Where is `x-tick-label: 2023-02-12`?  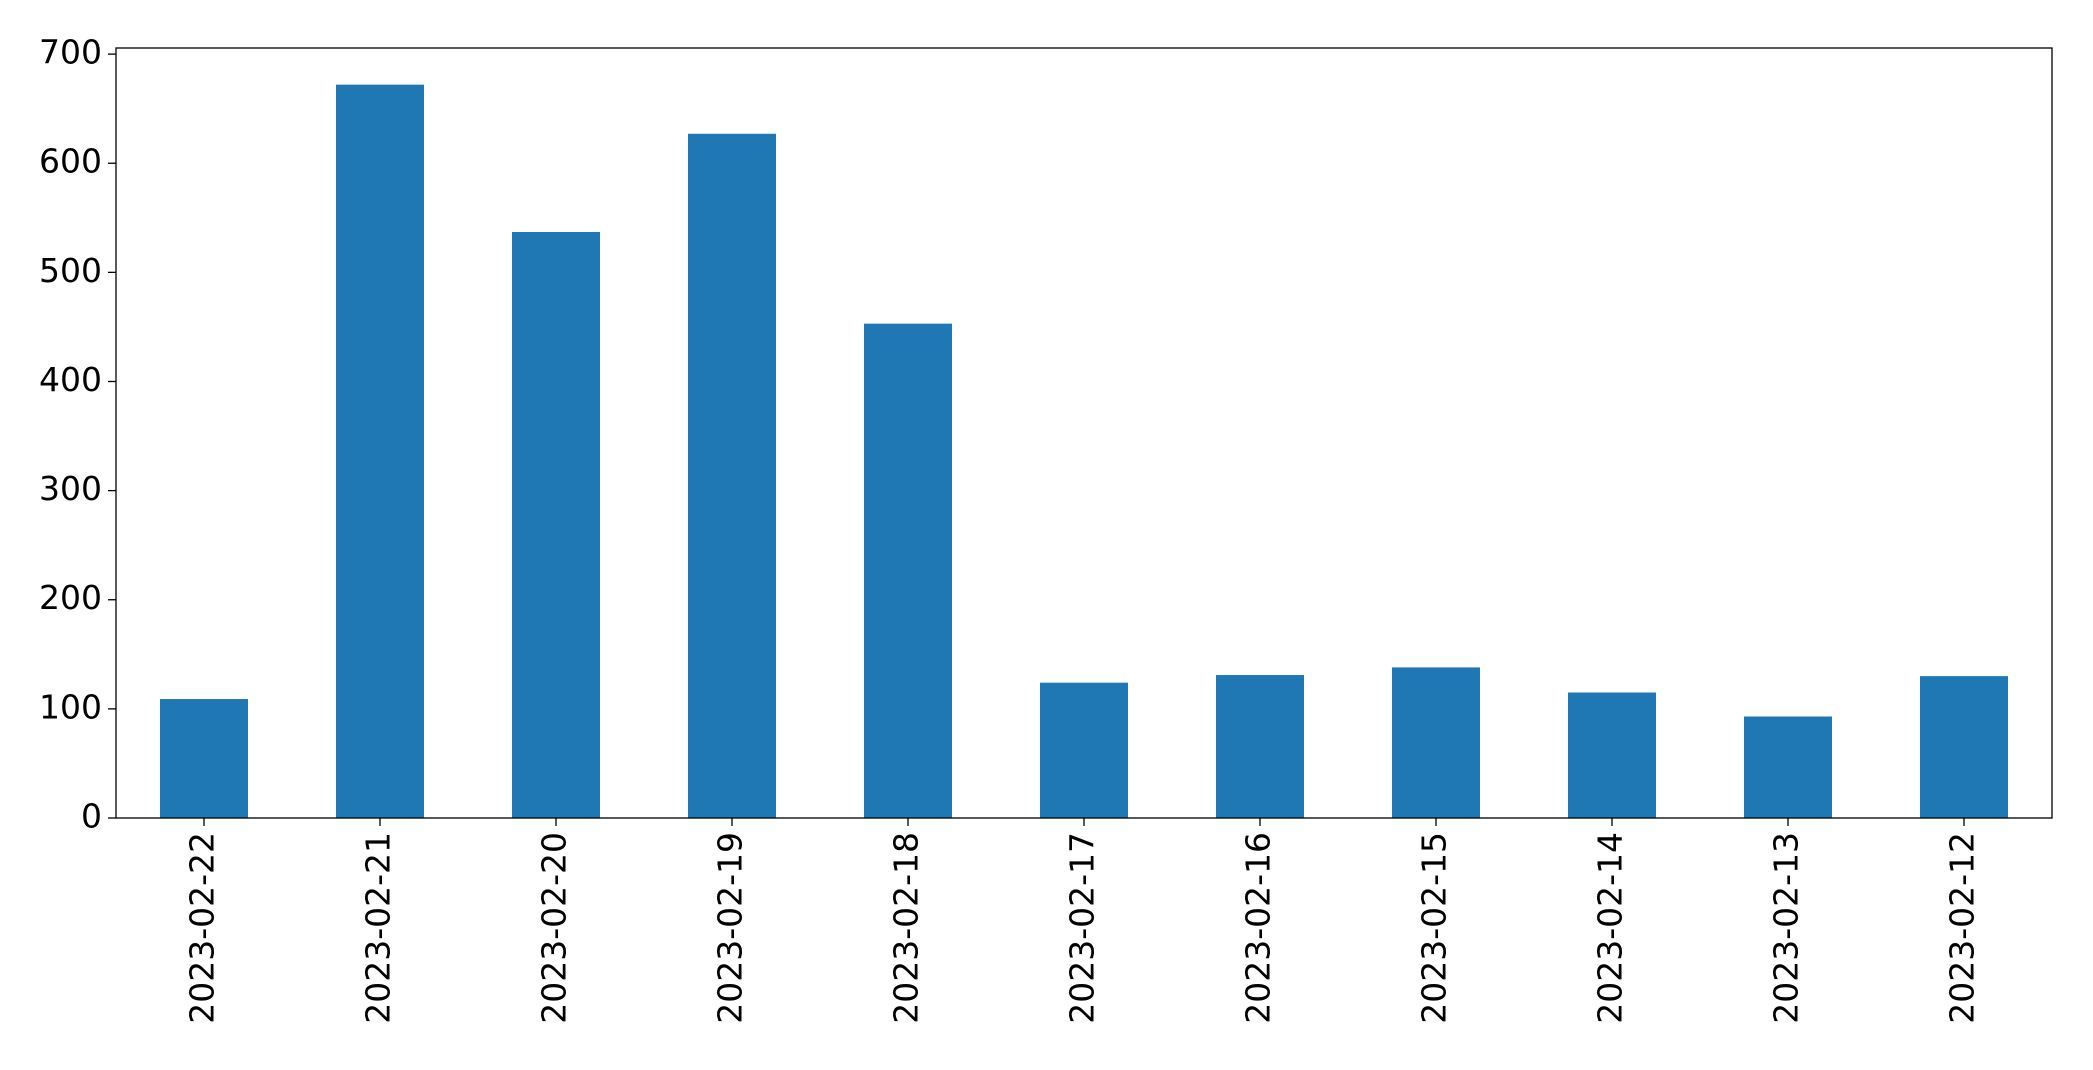 x-tick-label: 2023-02-12 is located at coordinates (1962, 928).